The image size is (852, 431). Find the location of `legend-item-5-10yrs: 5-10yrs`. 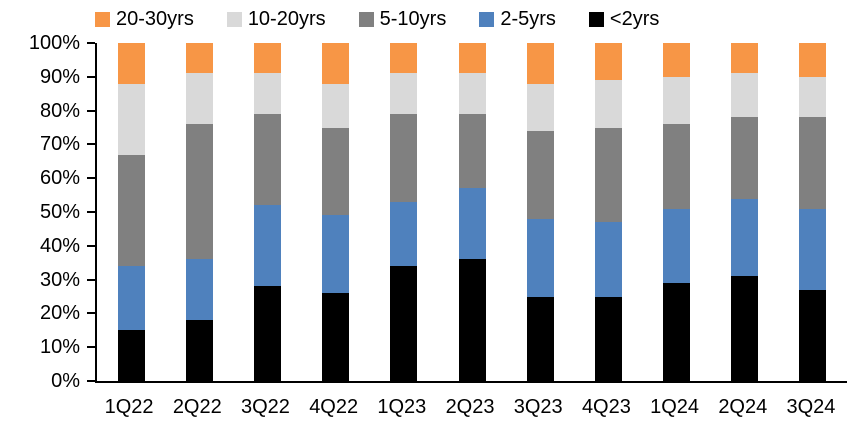

legend-item-5-10yrs: 5-10yrs is located at coordinates (402, 19).